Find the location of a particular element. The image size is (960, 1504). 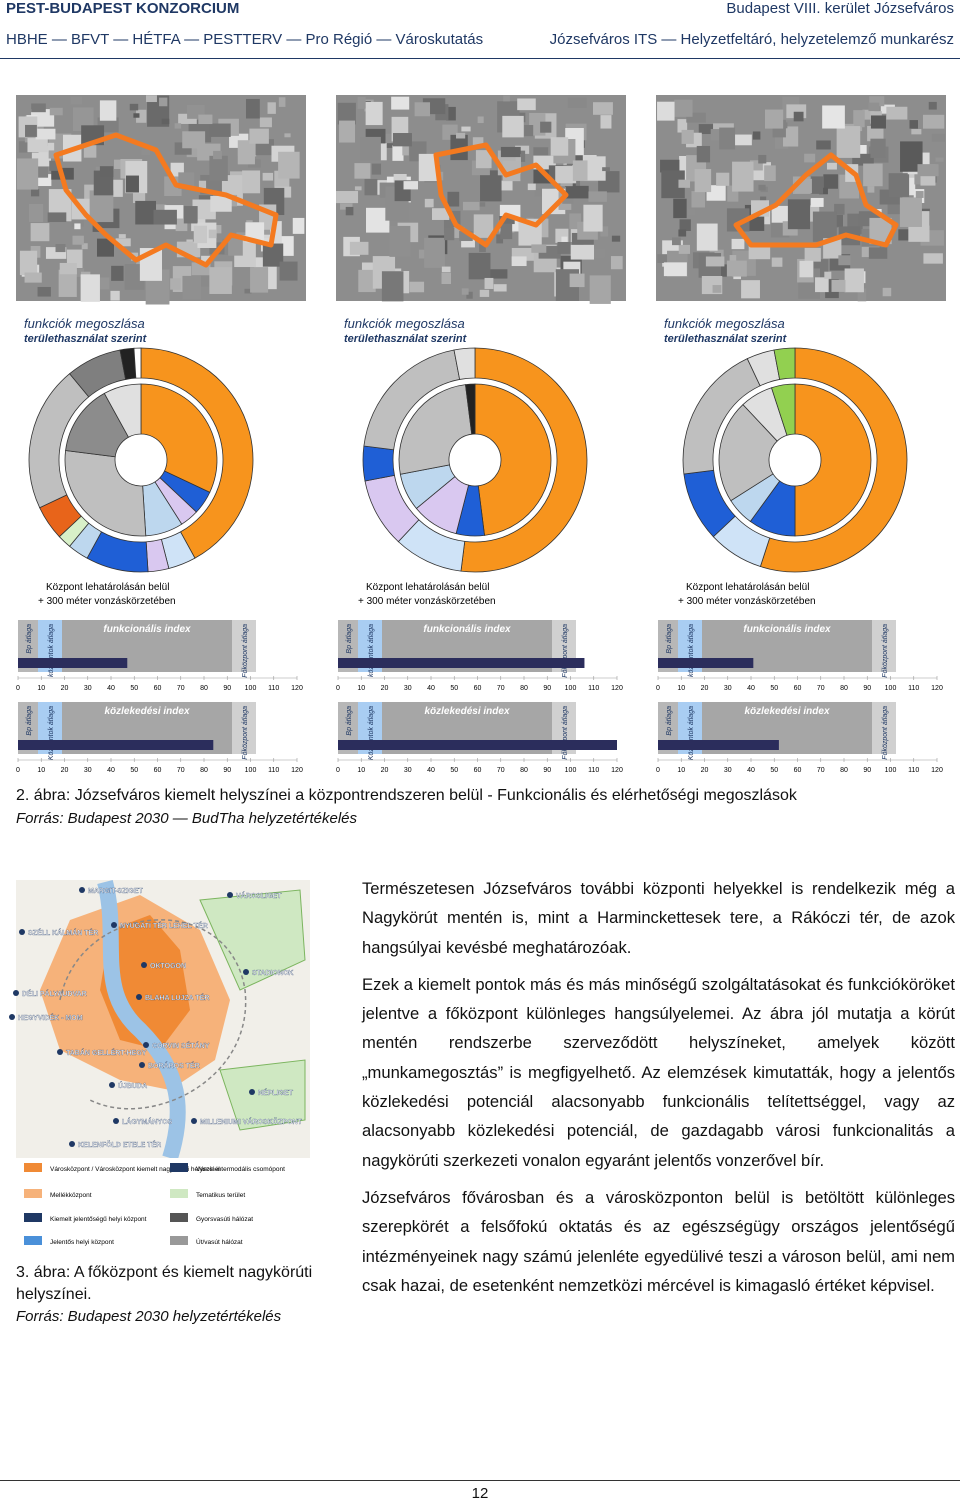

donut-title: funkciók megoszlása is located at coordinates (404, 323).